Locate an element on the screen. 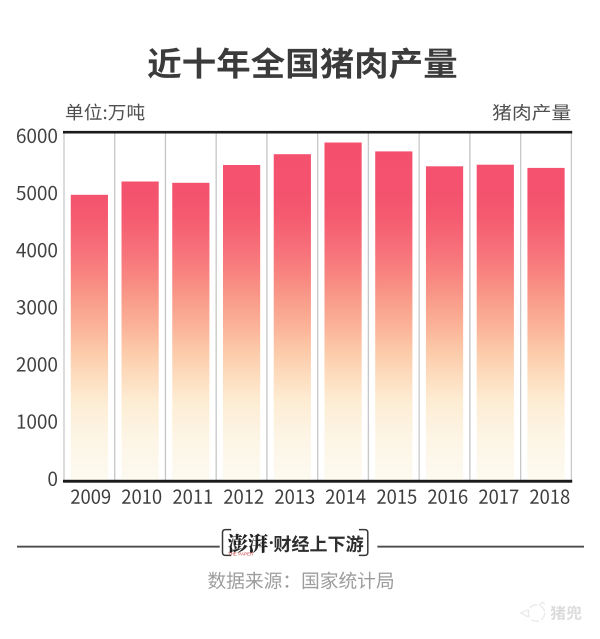 The image size is (600, 639). svg-text: THE PAPER is located at coordinates (240, 553).